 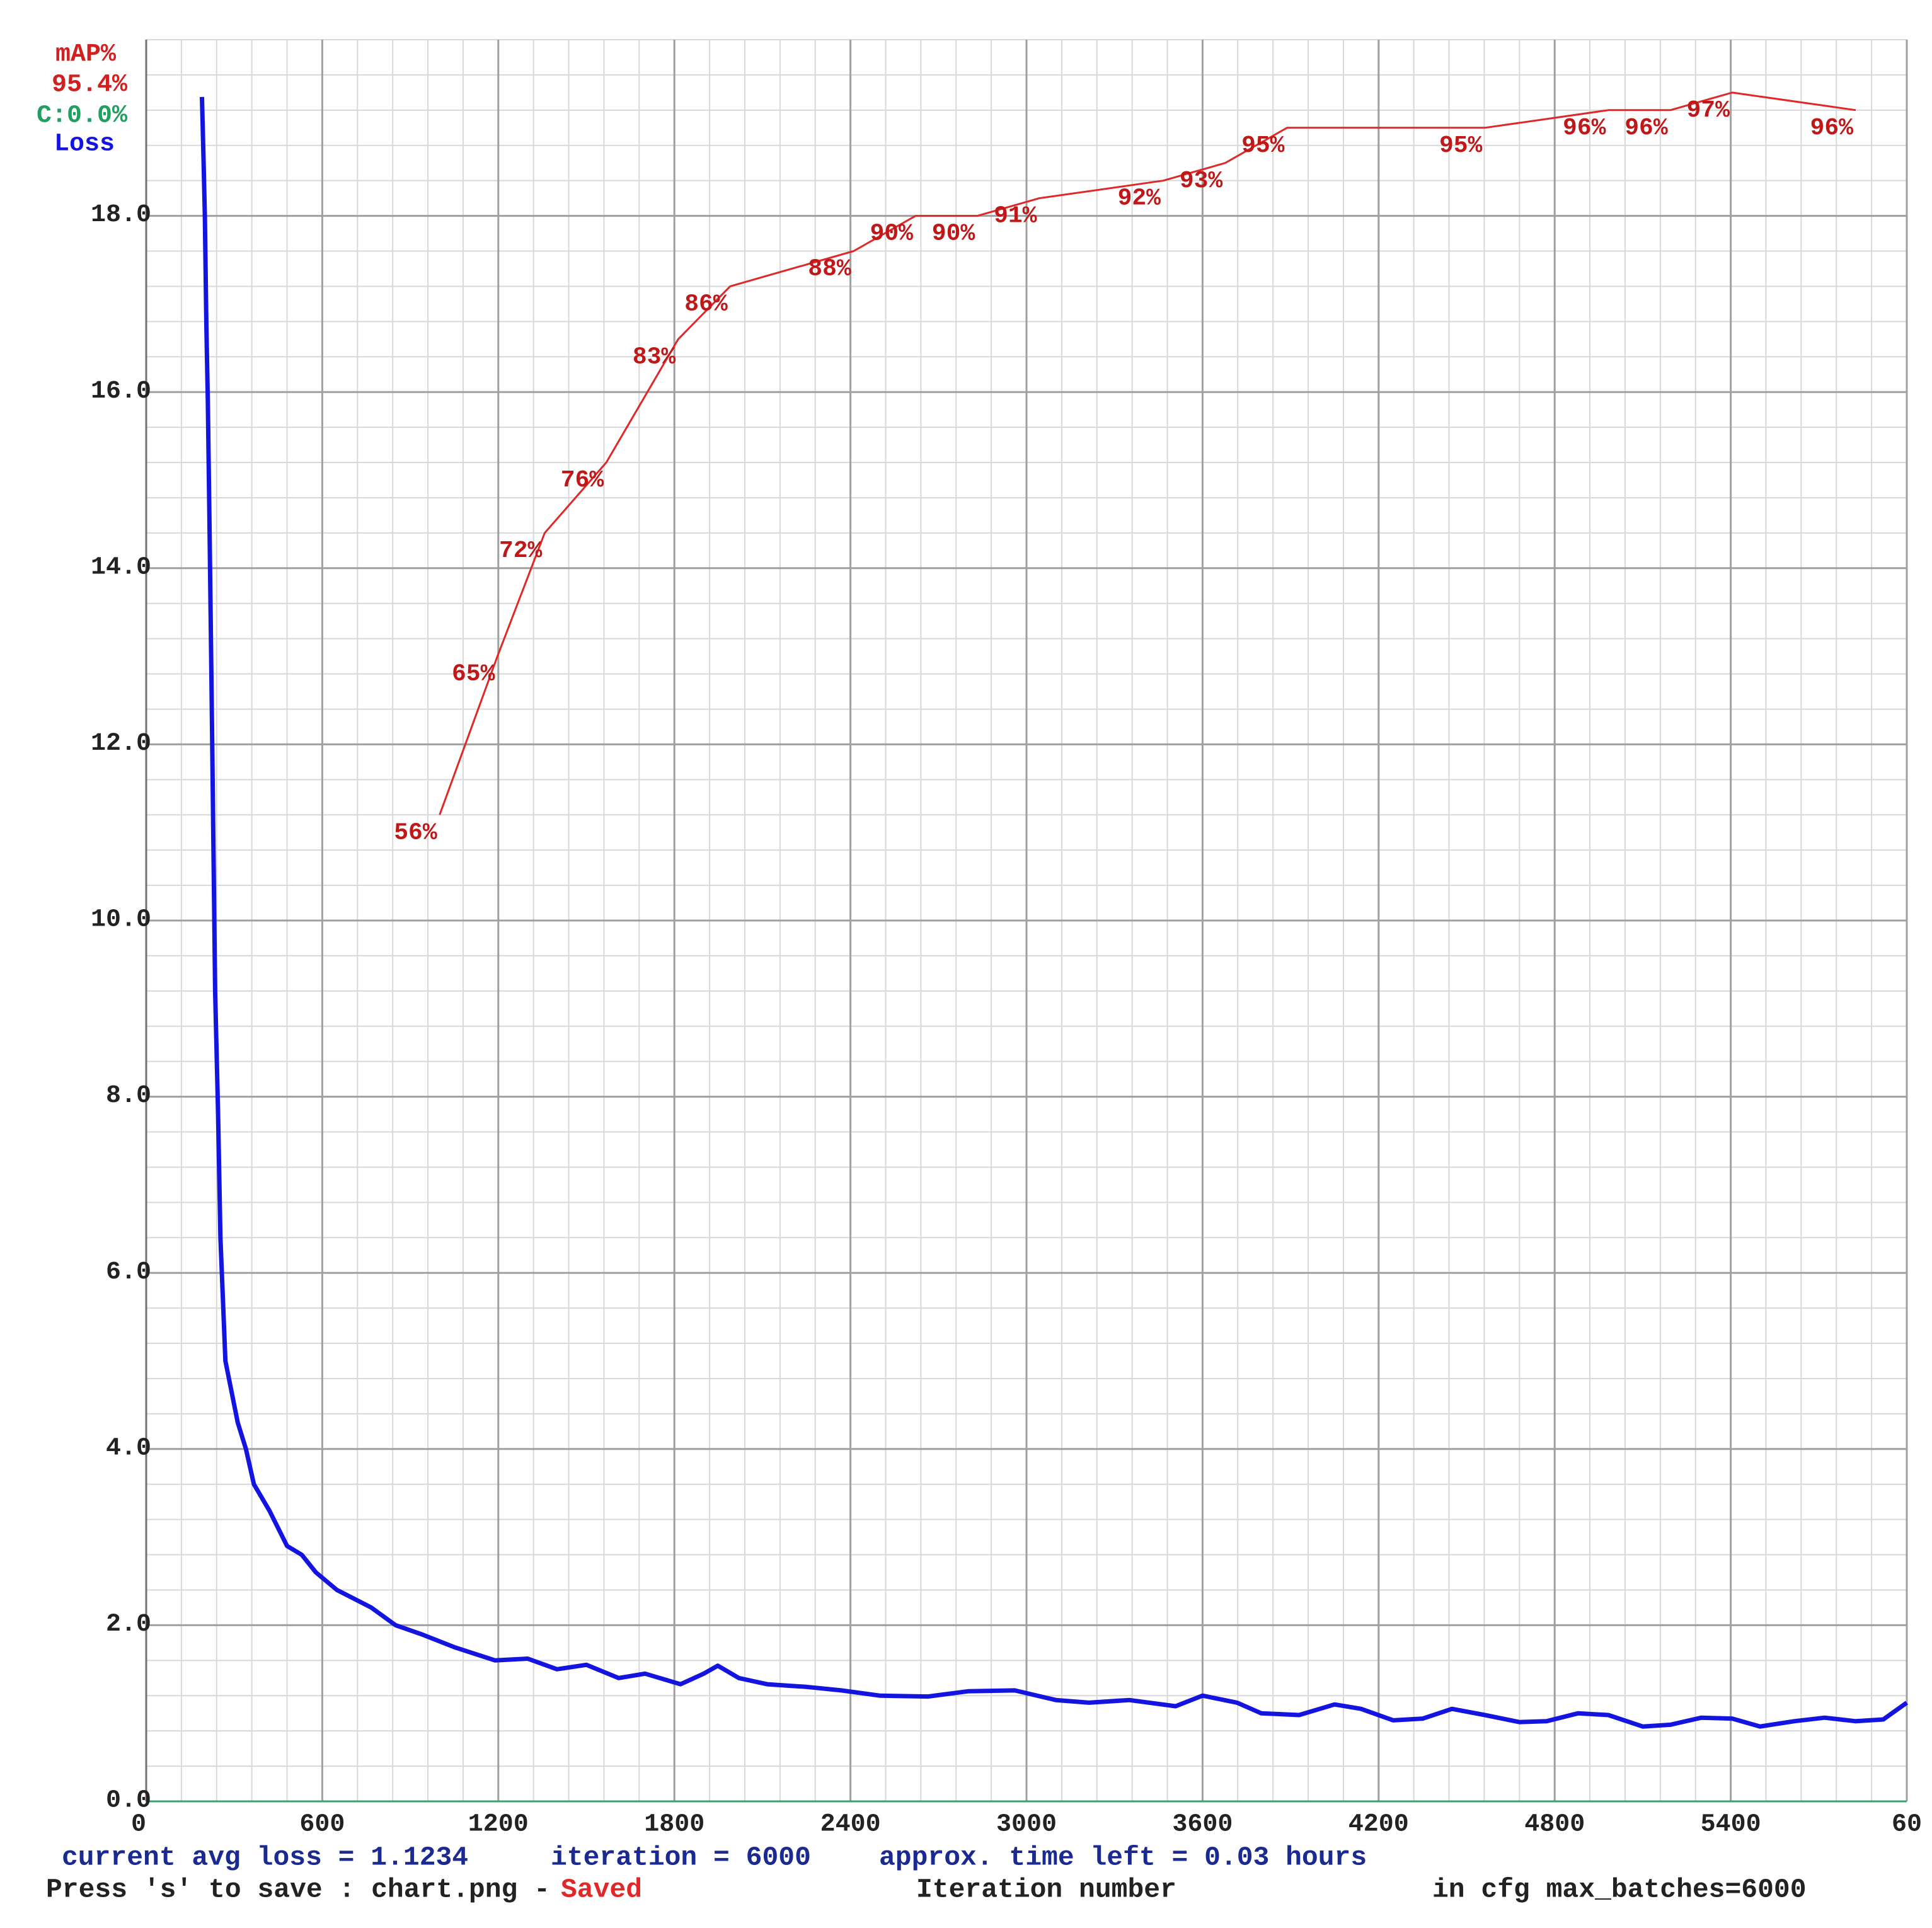 What do you see at coordinates (601, 1889) in the screenshot?
I see `status-saved: Saved` at bounding box center [601, 1889].